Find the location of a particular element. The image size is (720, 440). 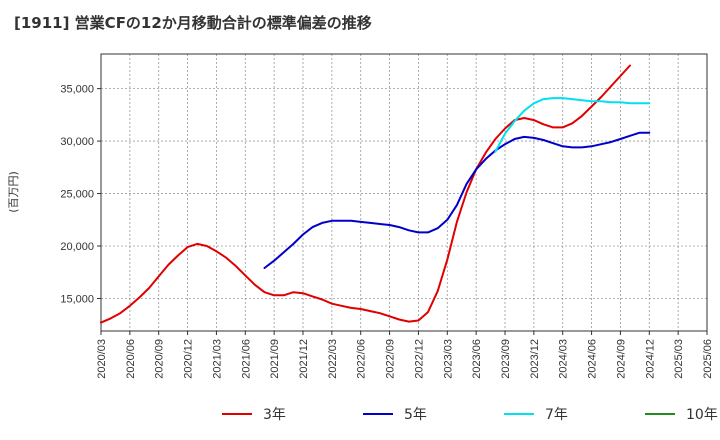

legend-label-3: 7年 is located at coordinates (556, 415).